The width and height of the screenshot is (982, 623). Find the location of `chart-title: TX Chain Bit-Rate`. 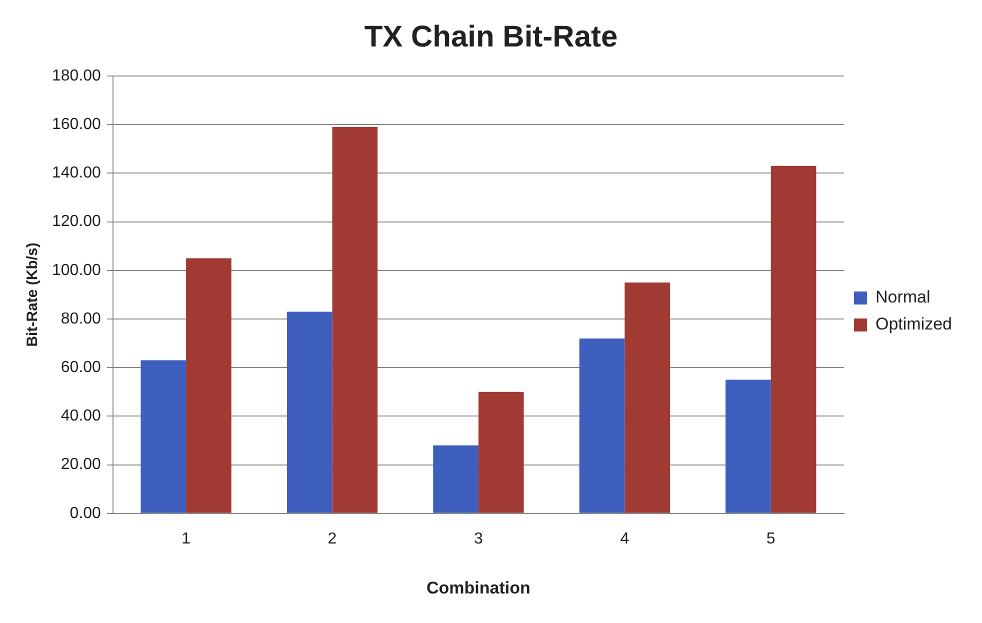

chart-title: TX Chain Bit-Rate is located at coordinates (491, 37).